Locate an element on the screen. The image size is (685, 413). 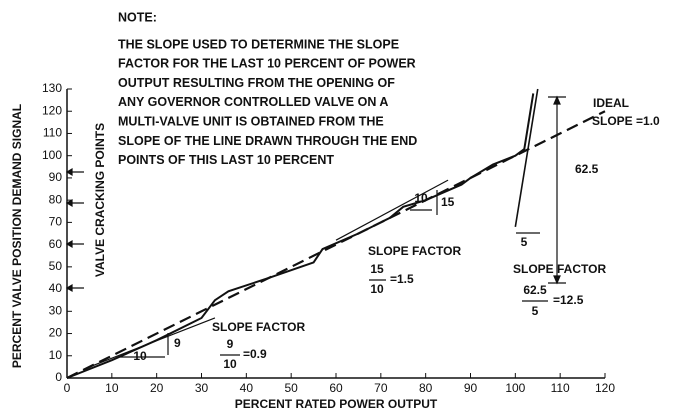
y-tick-label: 30 is located at coordinates (56, 310).